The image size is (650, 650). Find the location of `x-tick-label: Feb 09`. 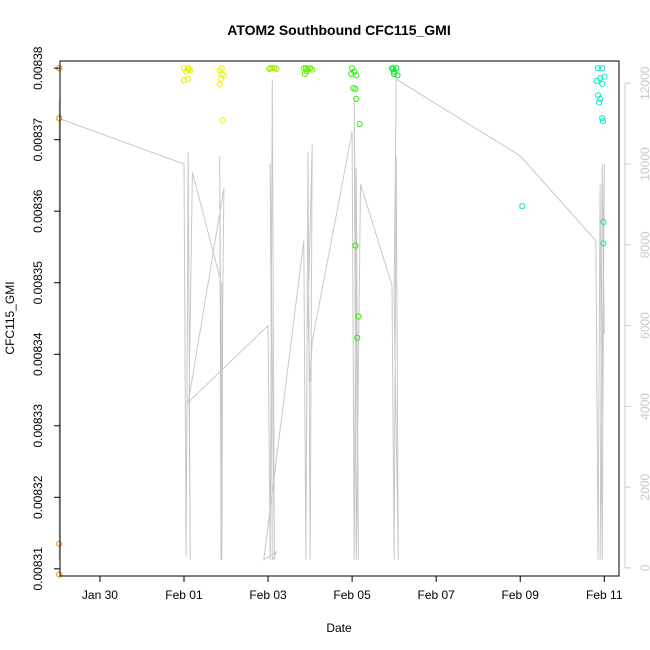

x-tick-label: Feb 09 is located at coordinates (521, 595).